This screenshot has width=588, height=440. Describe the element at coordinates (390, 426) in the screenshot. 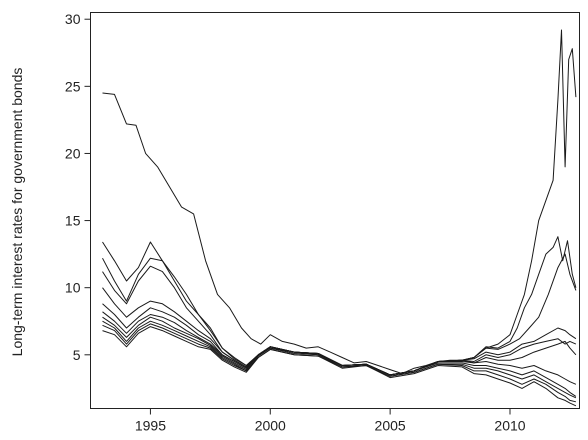

I see `x-tick-label-2005: 2005` at that location.